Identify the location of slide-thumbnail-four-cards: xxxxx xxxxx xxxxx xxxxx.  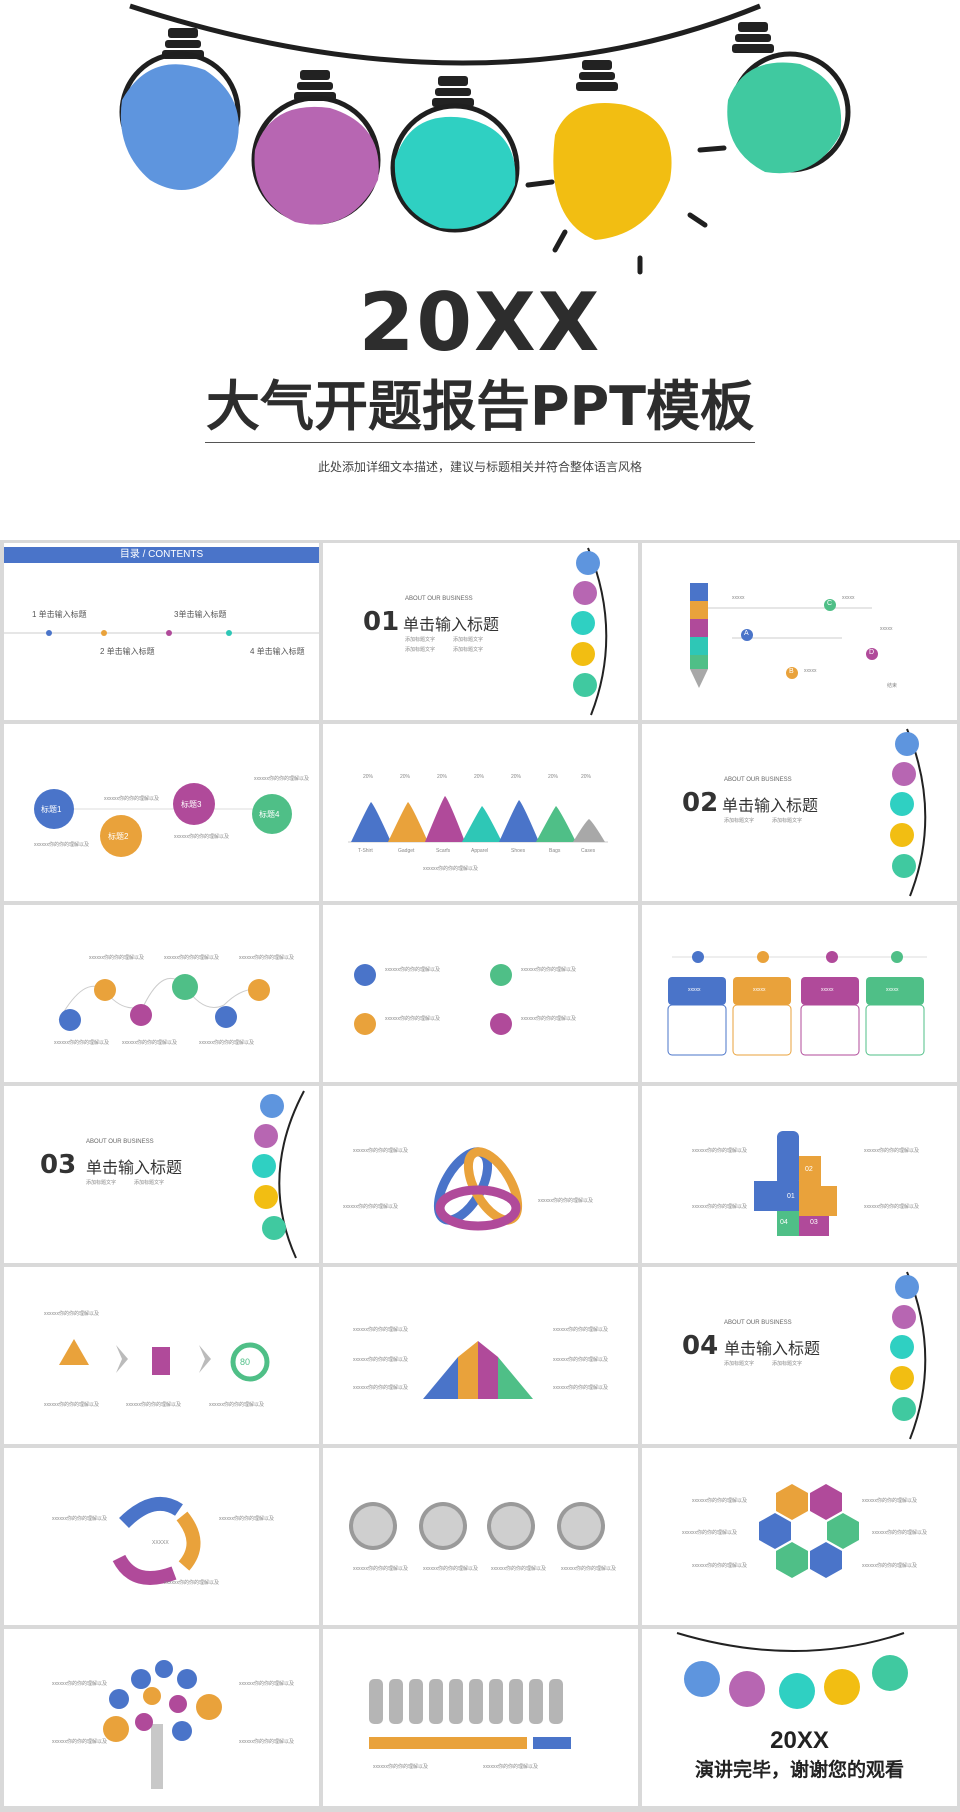
(799, 993).